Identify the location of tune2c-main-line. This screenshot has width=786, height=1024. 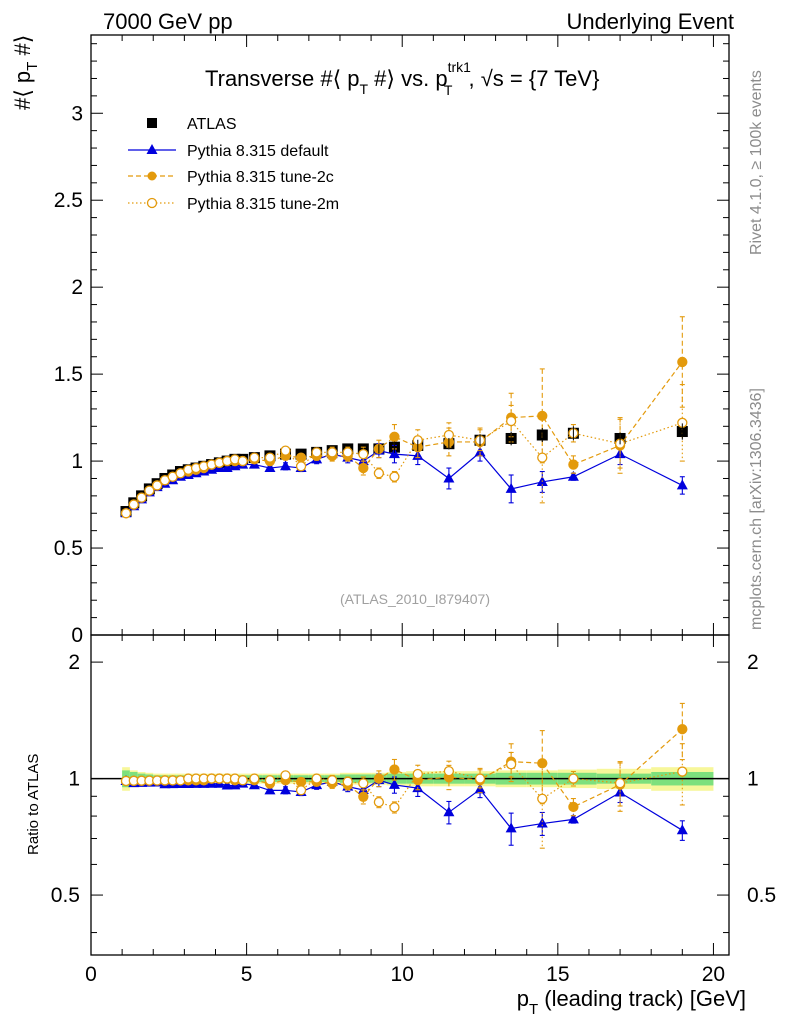
(404, 437).